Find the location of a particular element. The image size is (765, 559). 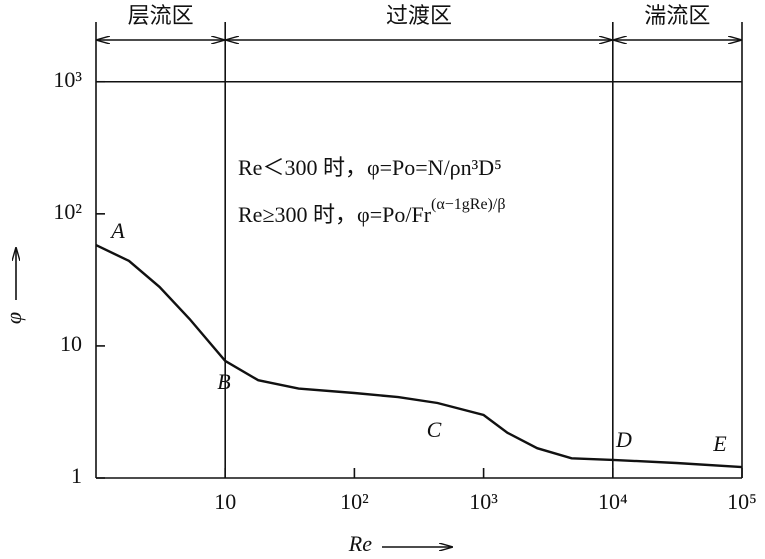

point-label: C is located at coordinates (434, 429).